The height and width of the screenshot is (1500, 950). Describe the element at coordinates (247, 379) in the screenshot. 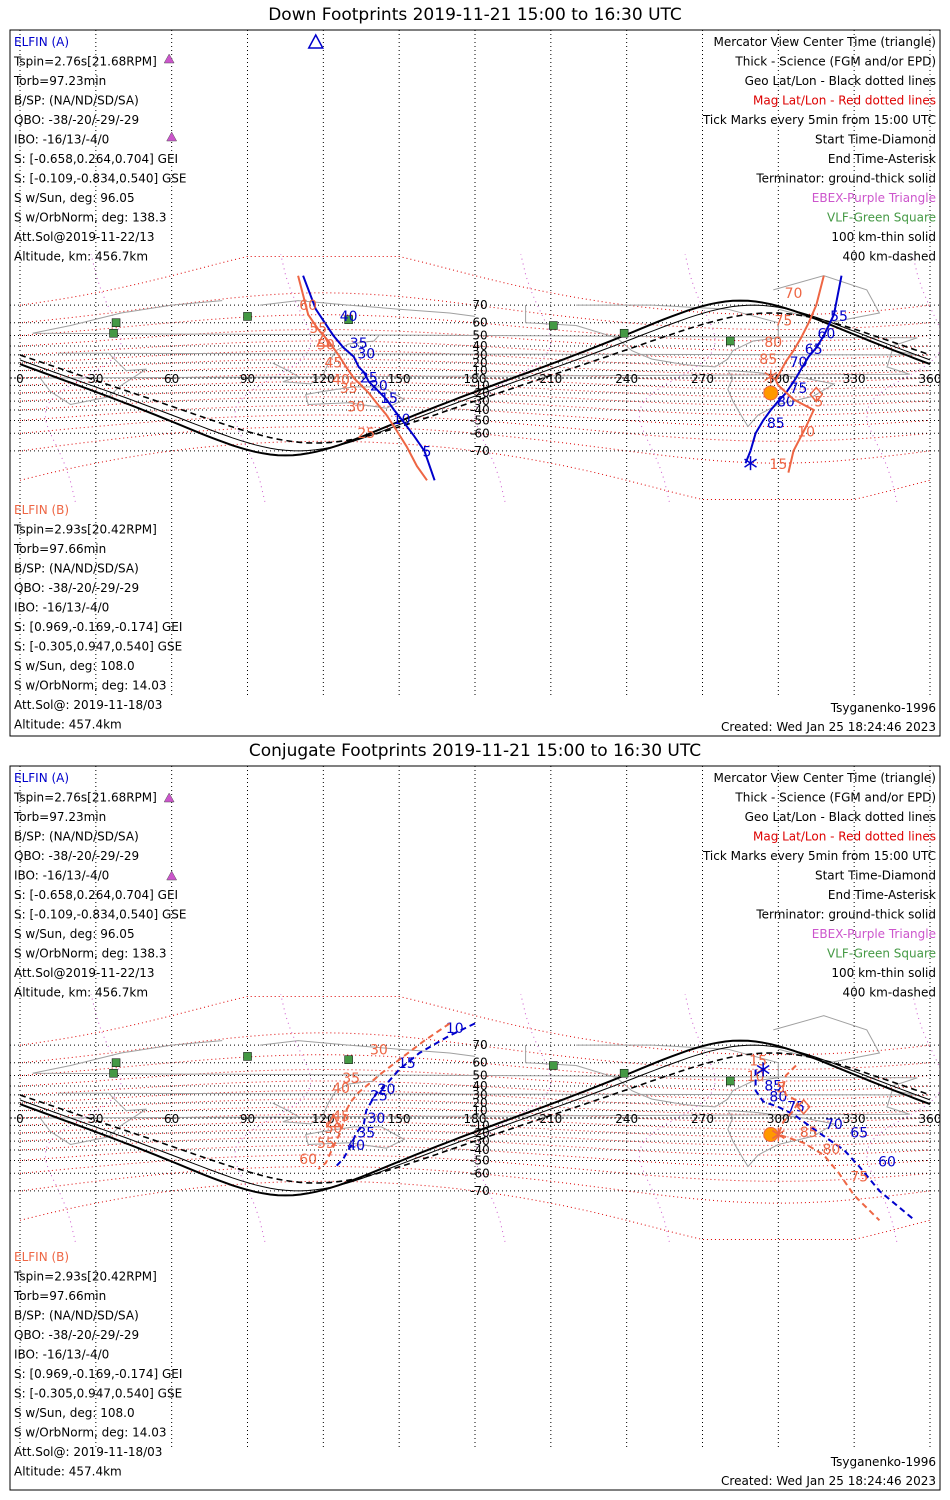

I see `lon-tick-label: 90` at that location.